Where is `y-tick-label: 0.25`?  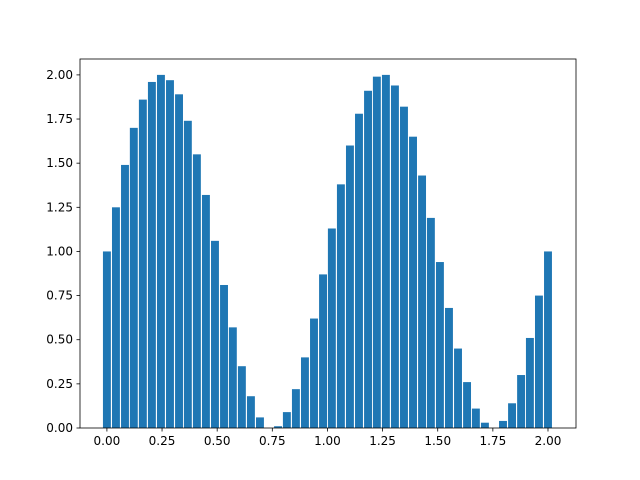 y-tick-label: 0.25 is located at coordinates (59, 384).